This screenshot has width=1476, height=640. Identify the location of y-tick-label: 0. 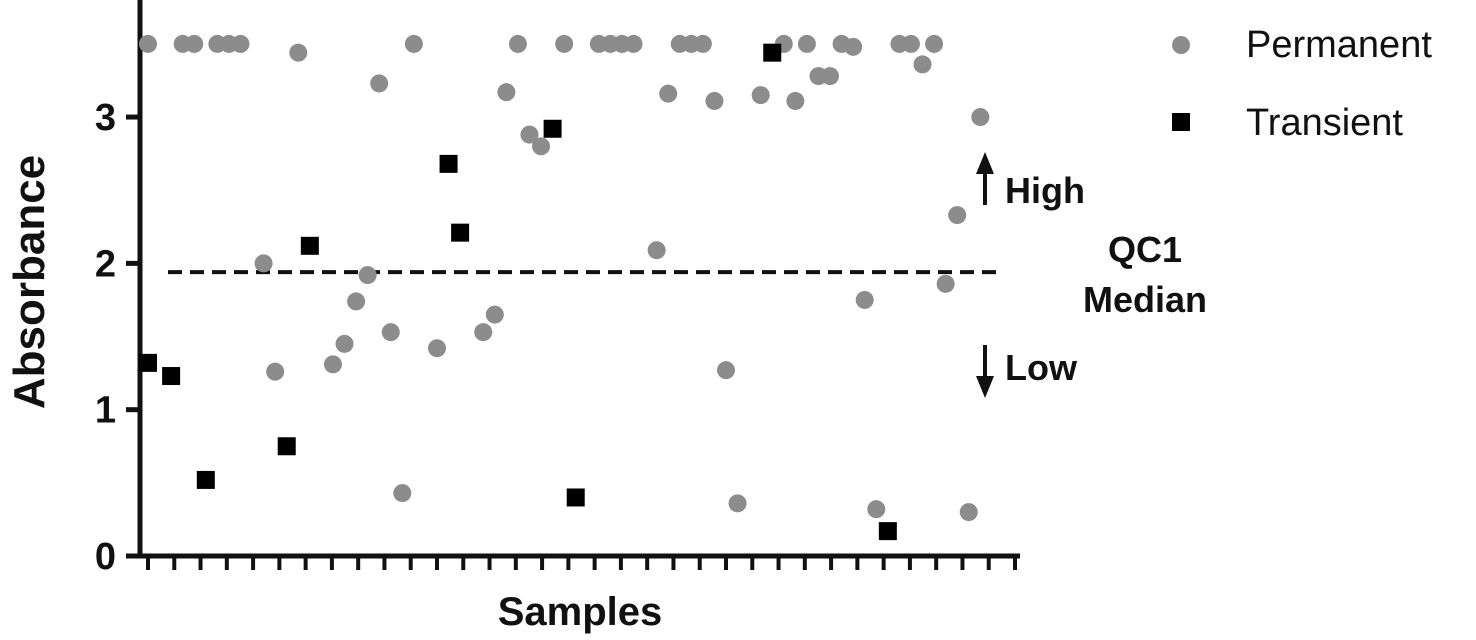
(105, 557).